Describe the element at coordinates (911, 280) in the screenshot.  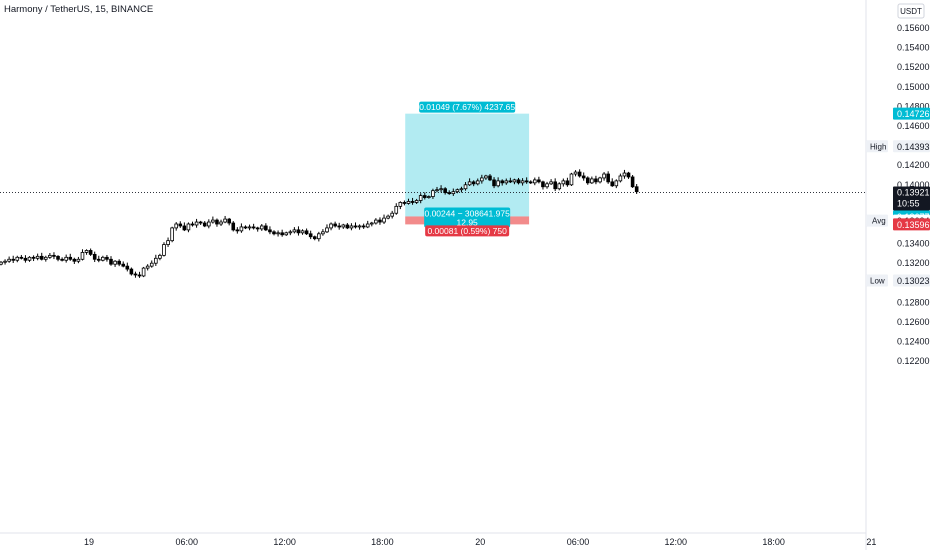
I see `low-value-badge` at that location.